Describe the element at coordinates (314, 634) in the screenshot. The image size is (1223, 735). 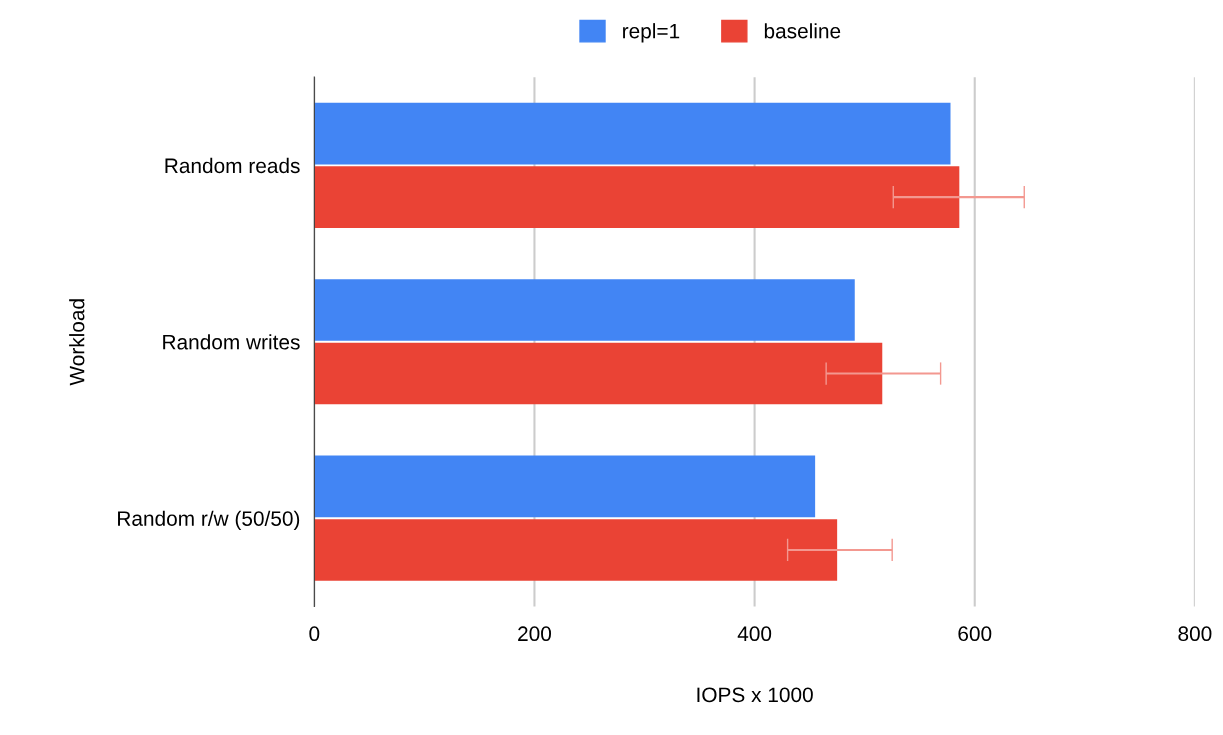
I see `x-tick-label: 0` at that location.